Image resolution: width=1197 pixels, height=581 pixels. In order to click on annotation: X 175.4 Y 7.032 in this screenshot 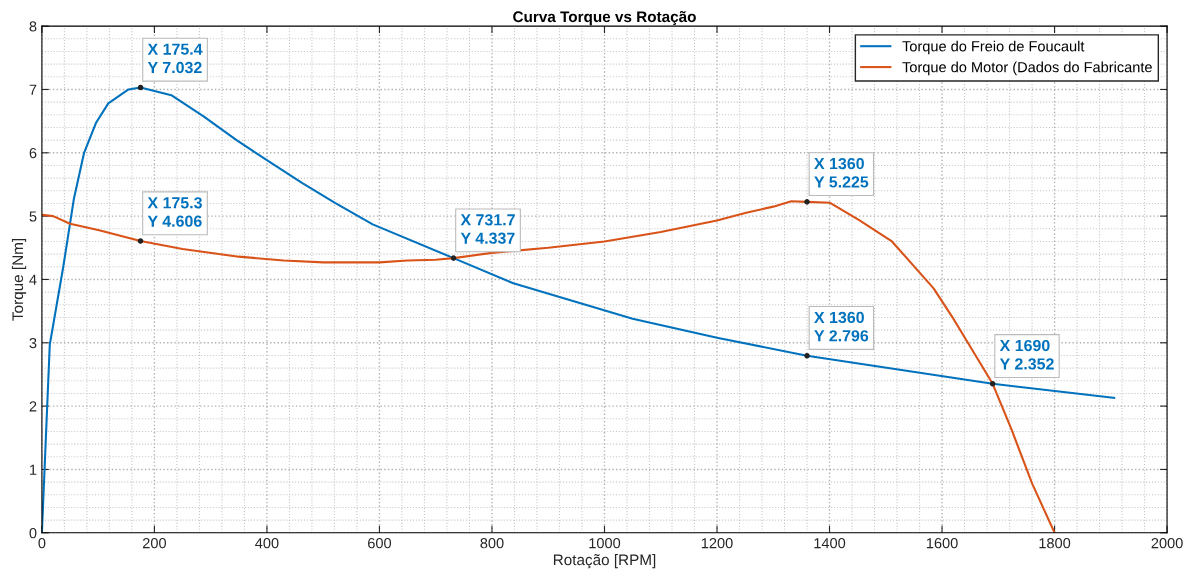, I will do `click(175, 58)`.